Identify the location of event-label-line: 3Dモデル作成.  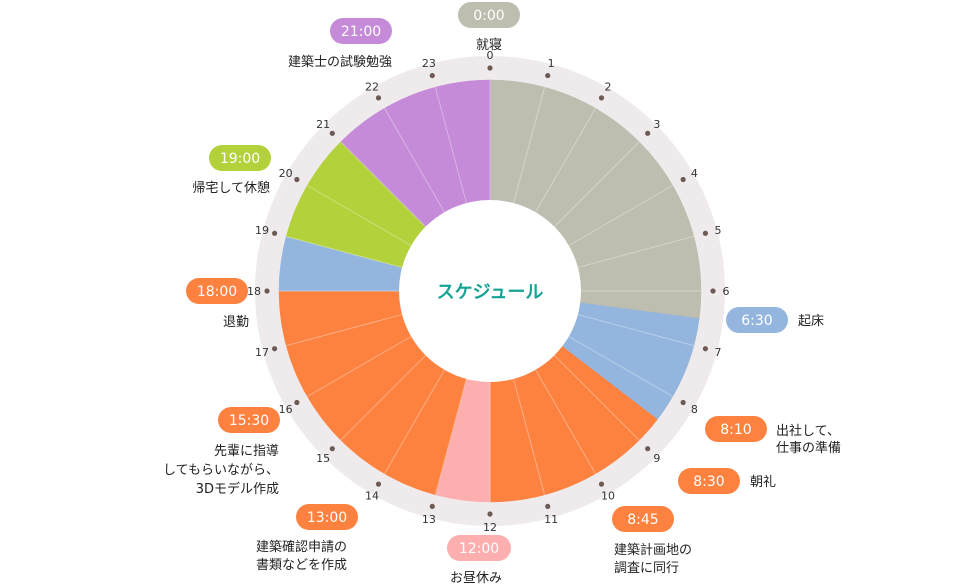
(237, 489).